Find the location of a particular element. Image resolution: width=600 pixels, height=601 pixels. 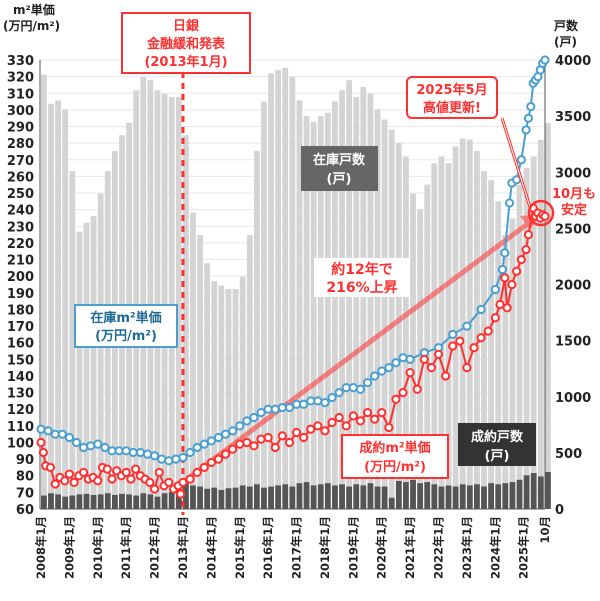

rise-line1: 約12年で is located at coordinates (361, 269).